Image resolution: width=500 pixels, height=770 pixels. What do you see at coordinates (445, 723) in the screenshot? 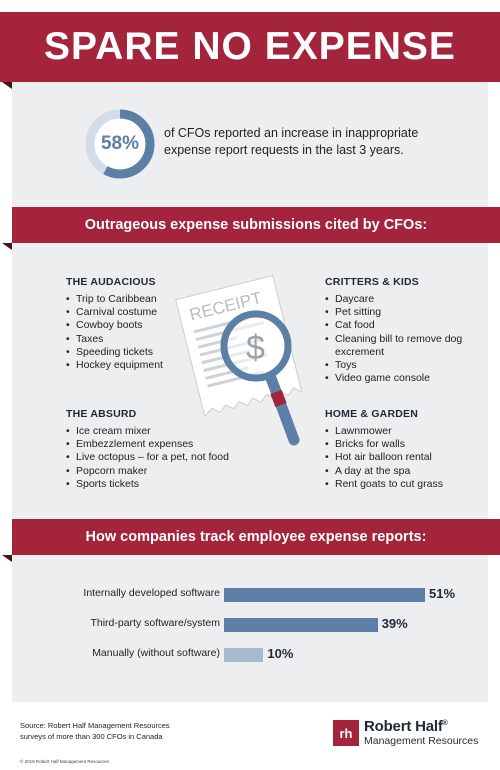
I see `registered-mark: ®` at bounding box center [445, 723].